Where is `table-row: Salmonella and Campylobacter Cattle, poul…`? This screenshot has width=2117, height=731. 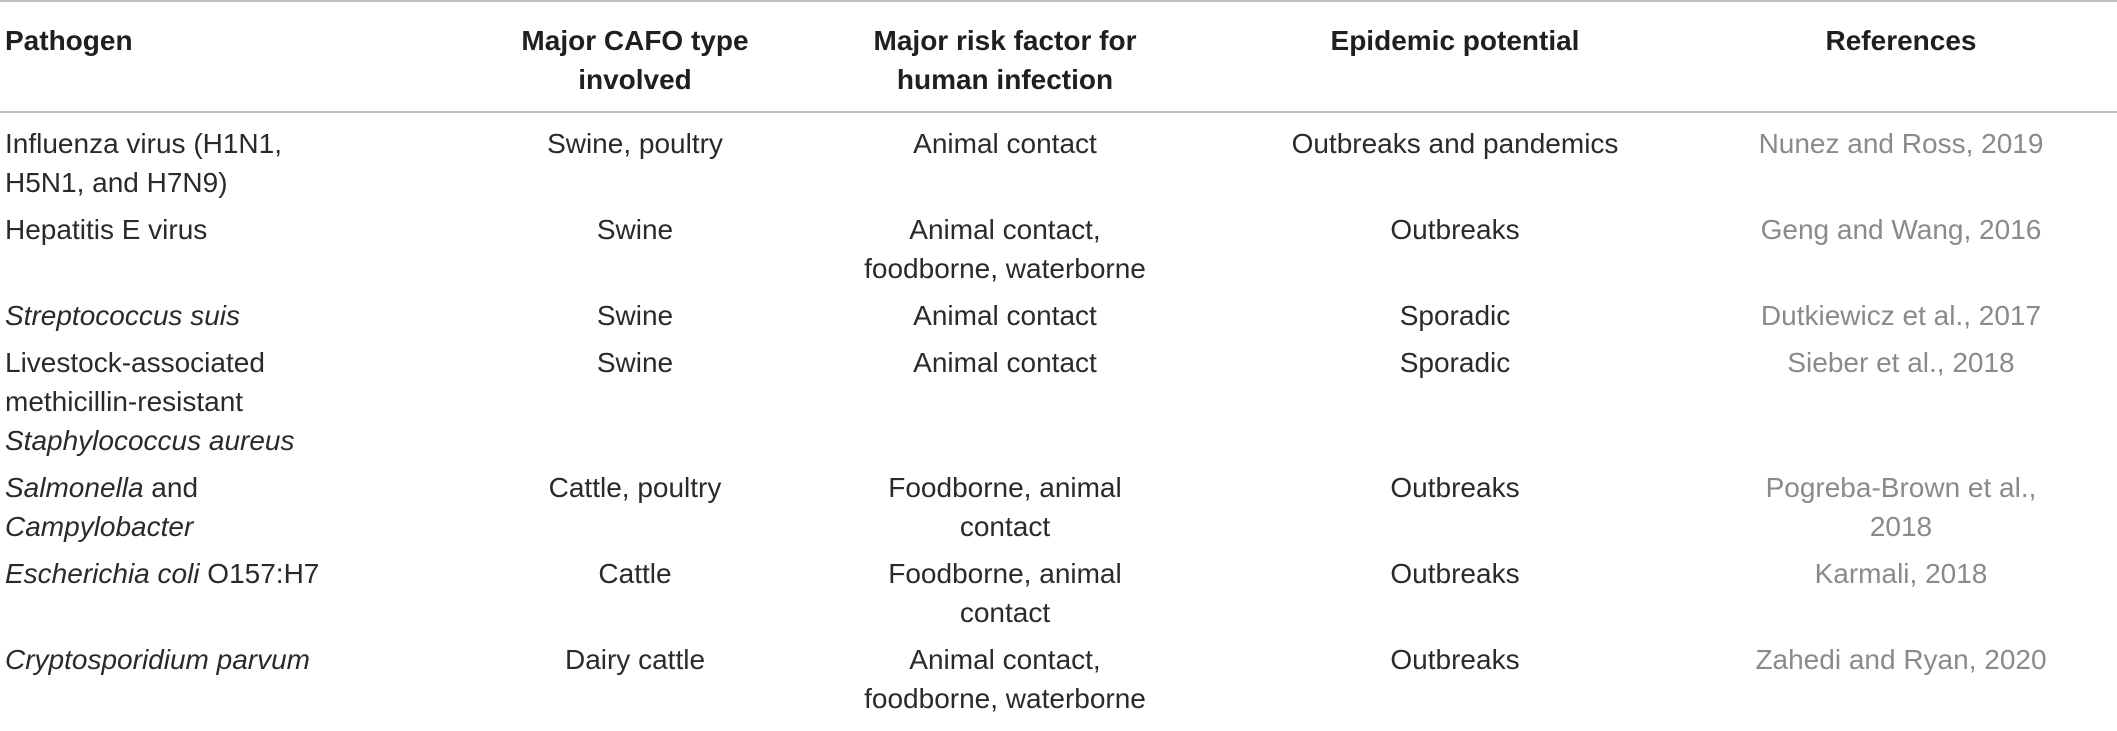
table-row: Salmonella and Campylobacter Cattle, poul… is located at coordinates (1058, 511).